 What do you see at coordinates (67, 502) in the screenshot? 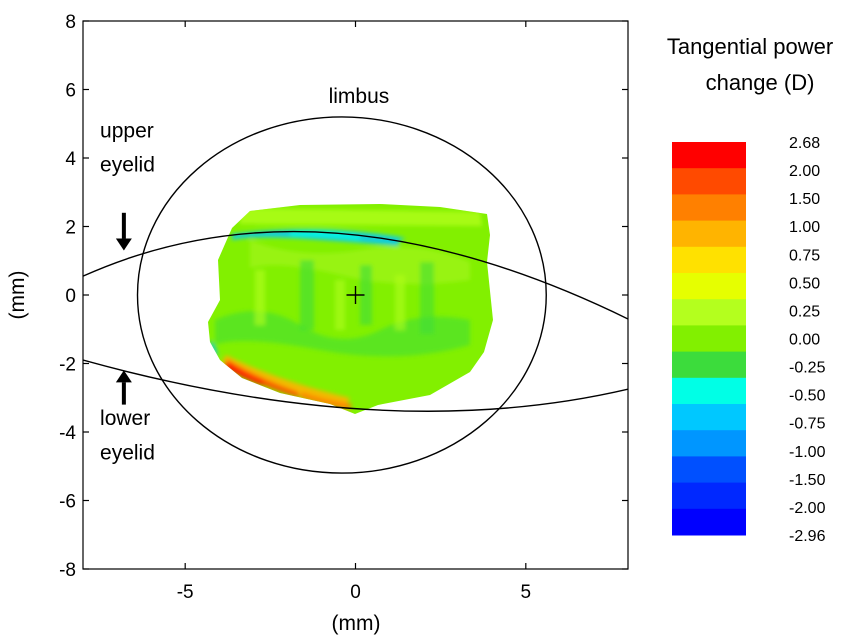
I see `y-tick-label: -6` at bounding box center [67, 502].